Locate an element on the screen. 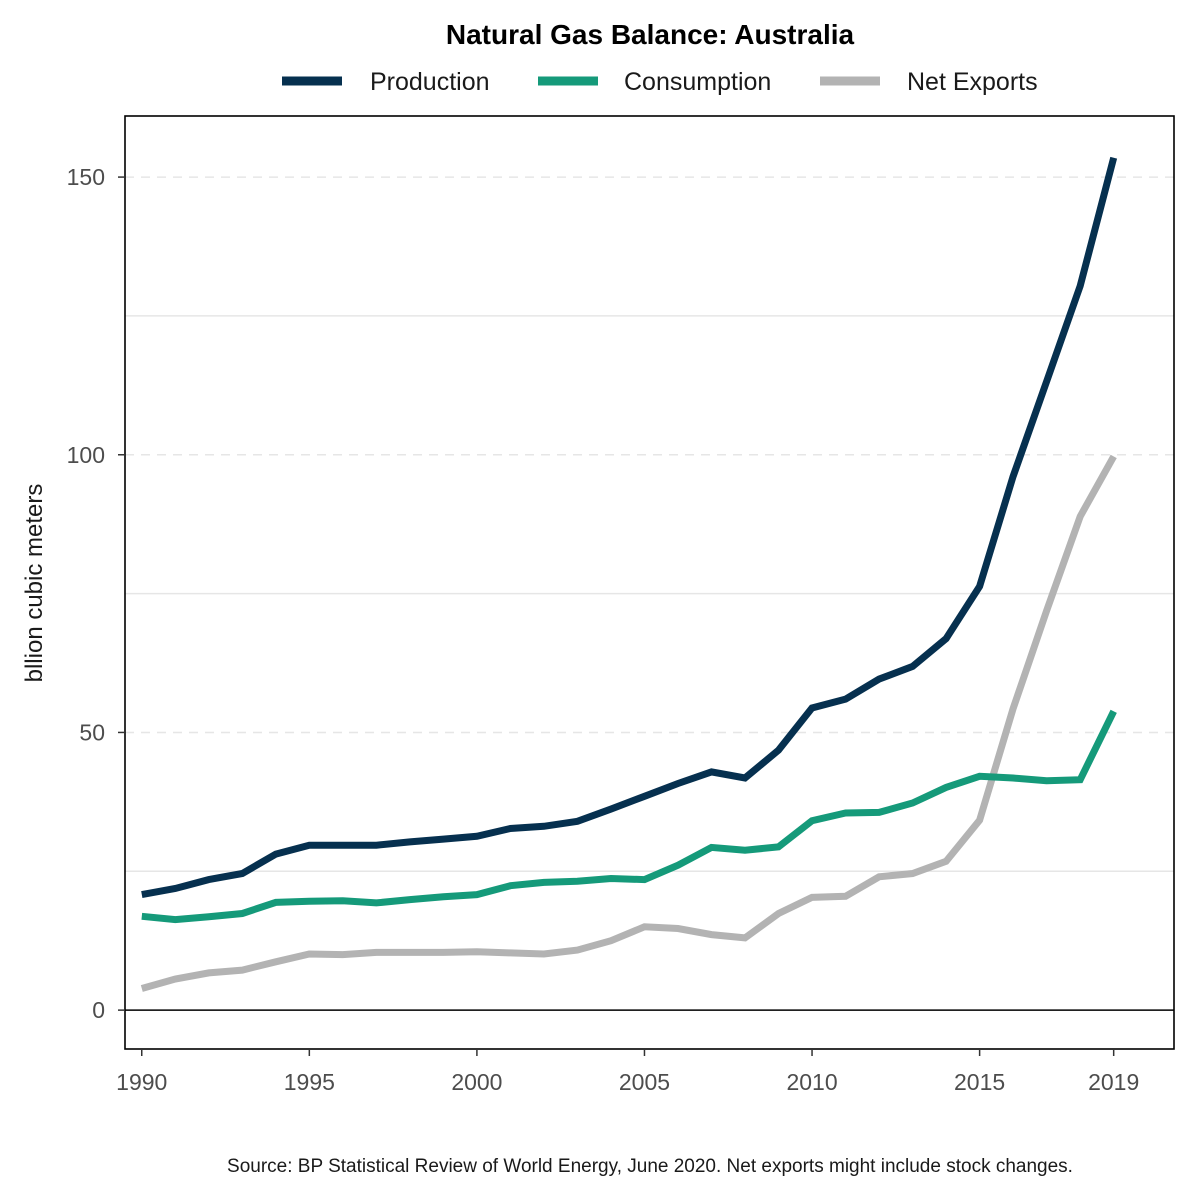 The width and height of the screenshot is (1200, 1200). x-tick-label: 2000 is located at coordinates (476, 1082).